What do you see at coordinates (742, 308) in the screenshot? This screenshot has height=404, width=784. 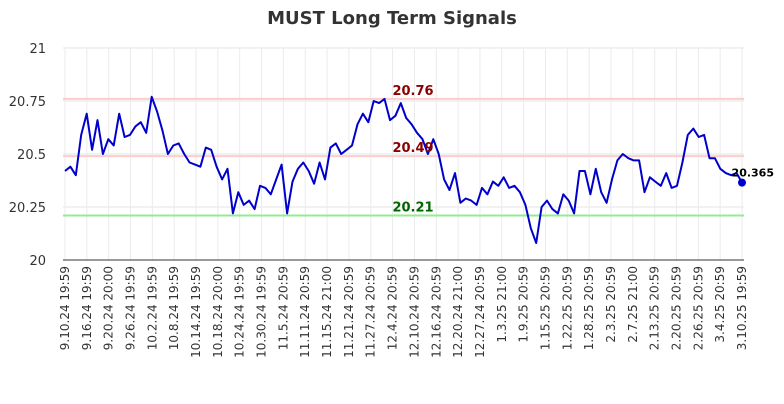 I see `x-tick-label: 3.10.25 19:59` at bounding box center [742, 308].